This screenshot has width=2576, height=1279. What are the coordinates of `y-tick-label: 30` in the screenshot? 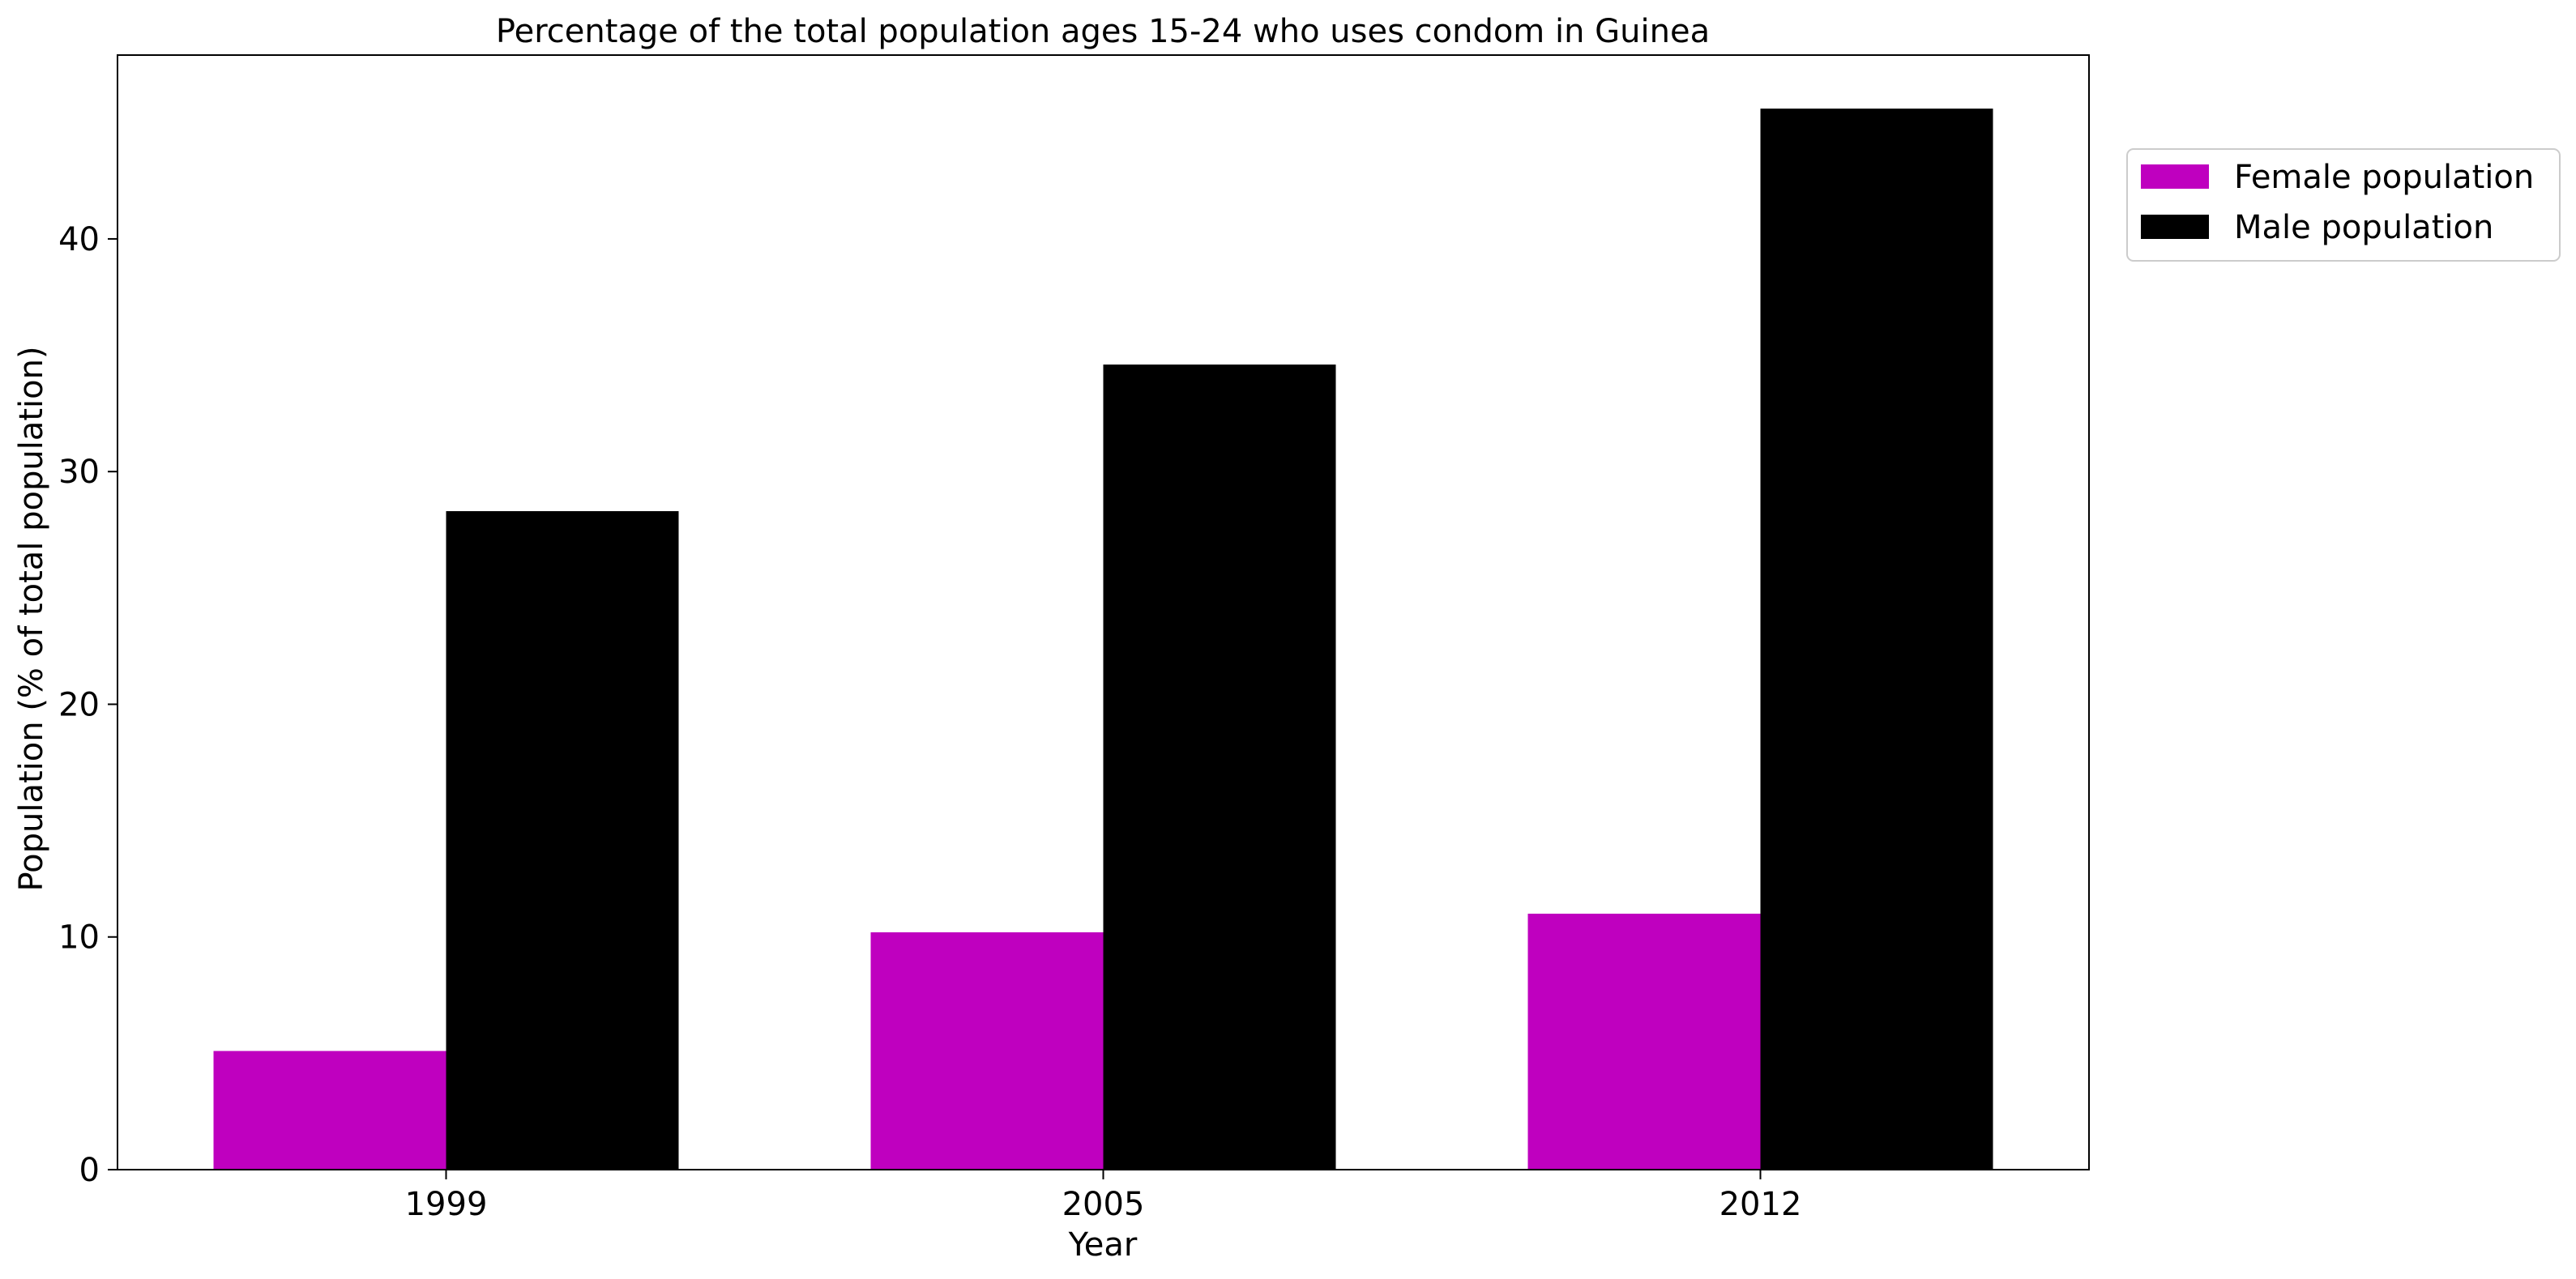 It's located at (79, 472).